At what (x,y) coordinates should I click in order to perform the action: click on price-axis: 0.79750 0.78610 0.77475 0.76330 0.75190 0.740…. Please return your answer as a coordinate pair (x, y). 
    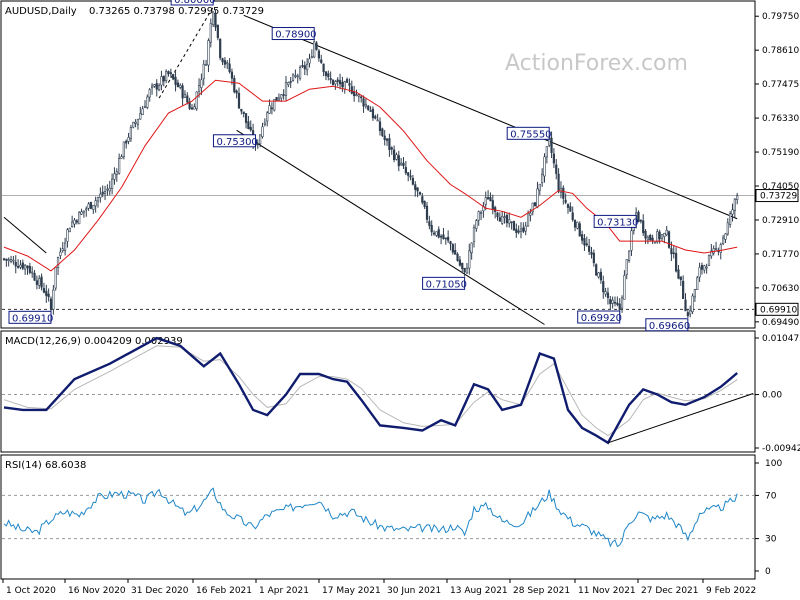
    Looking at the image, I should click on (777, 170).